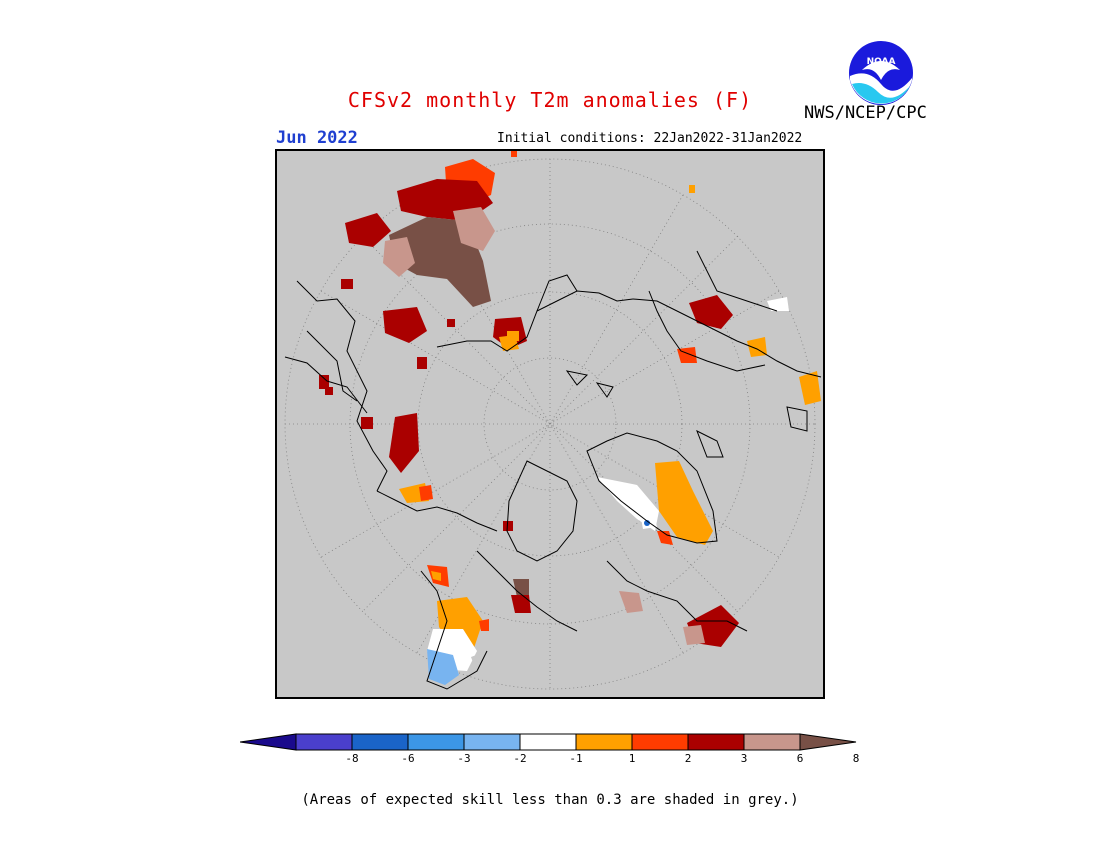  I want to click on colorbar-tick-label: 6, so click(800, 758).